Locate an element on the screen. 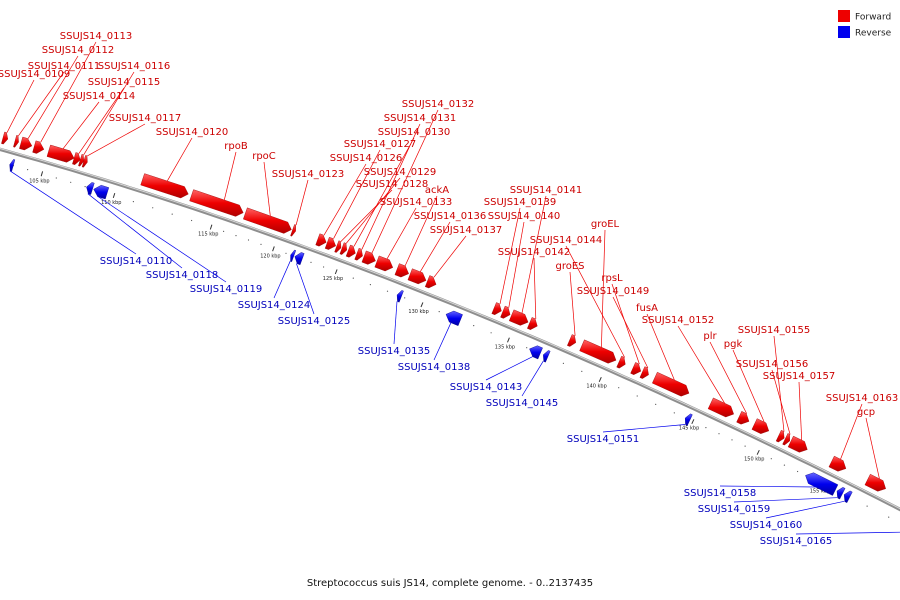 The image size is (900, 600). gene-ssujs14_0123-label: SSUJS14_0123 is located at coordinates (308, 174).